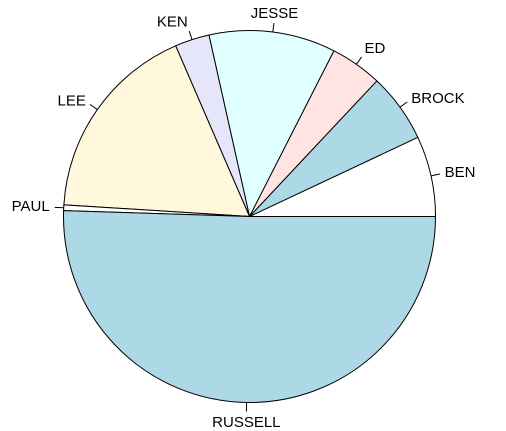  I want to click on pie-label-ed: ED, so click(375, 48).